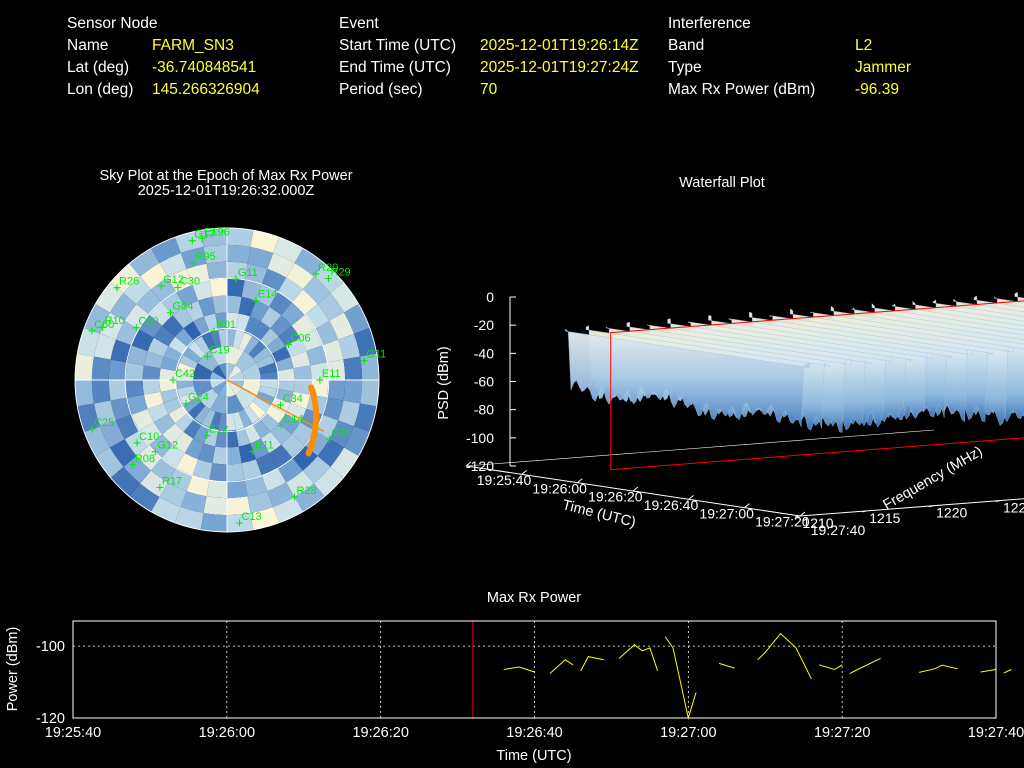 The image size is (1024, 768). I want to click on time-tick-label: 19:27:00, so click(726, 513).